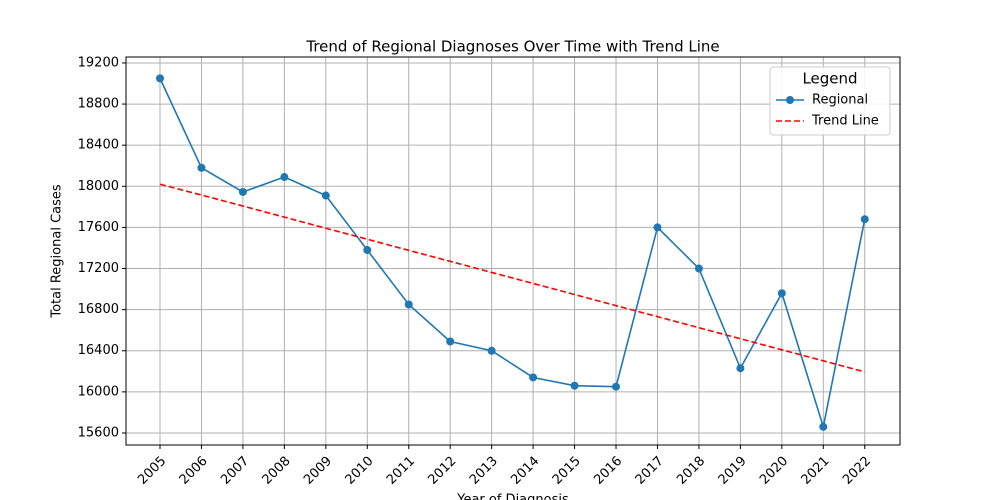 Image resolution: width=1000 pixels, height=500 pixels. Describe the element at coordinates (98, 145) in the screenshot. I see `y-tick-label: 18400` at that location.